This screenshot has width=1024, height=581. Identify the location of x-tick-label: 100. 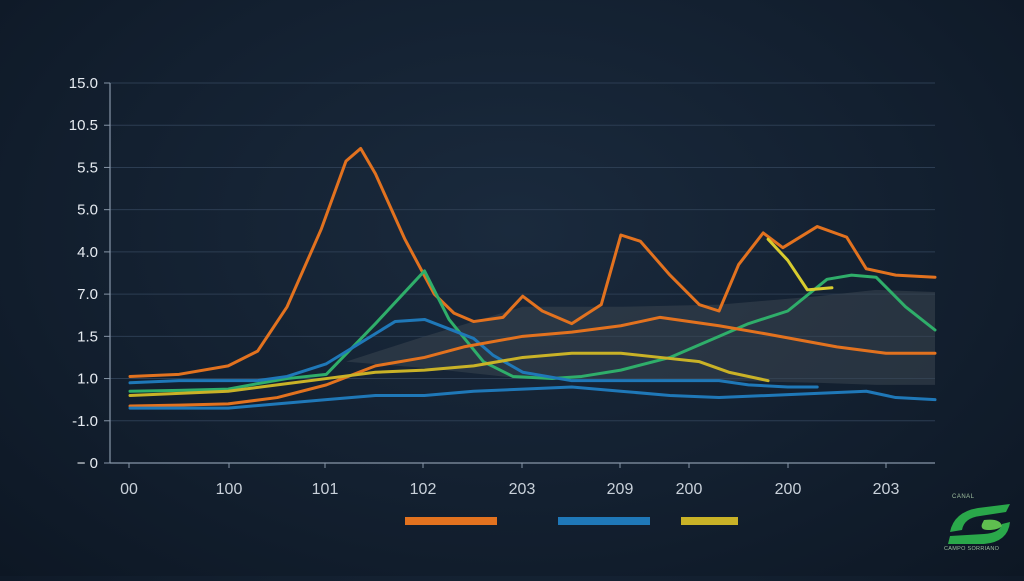
(229, 489).